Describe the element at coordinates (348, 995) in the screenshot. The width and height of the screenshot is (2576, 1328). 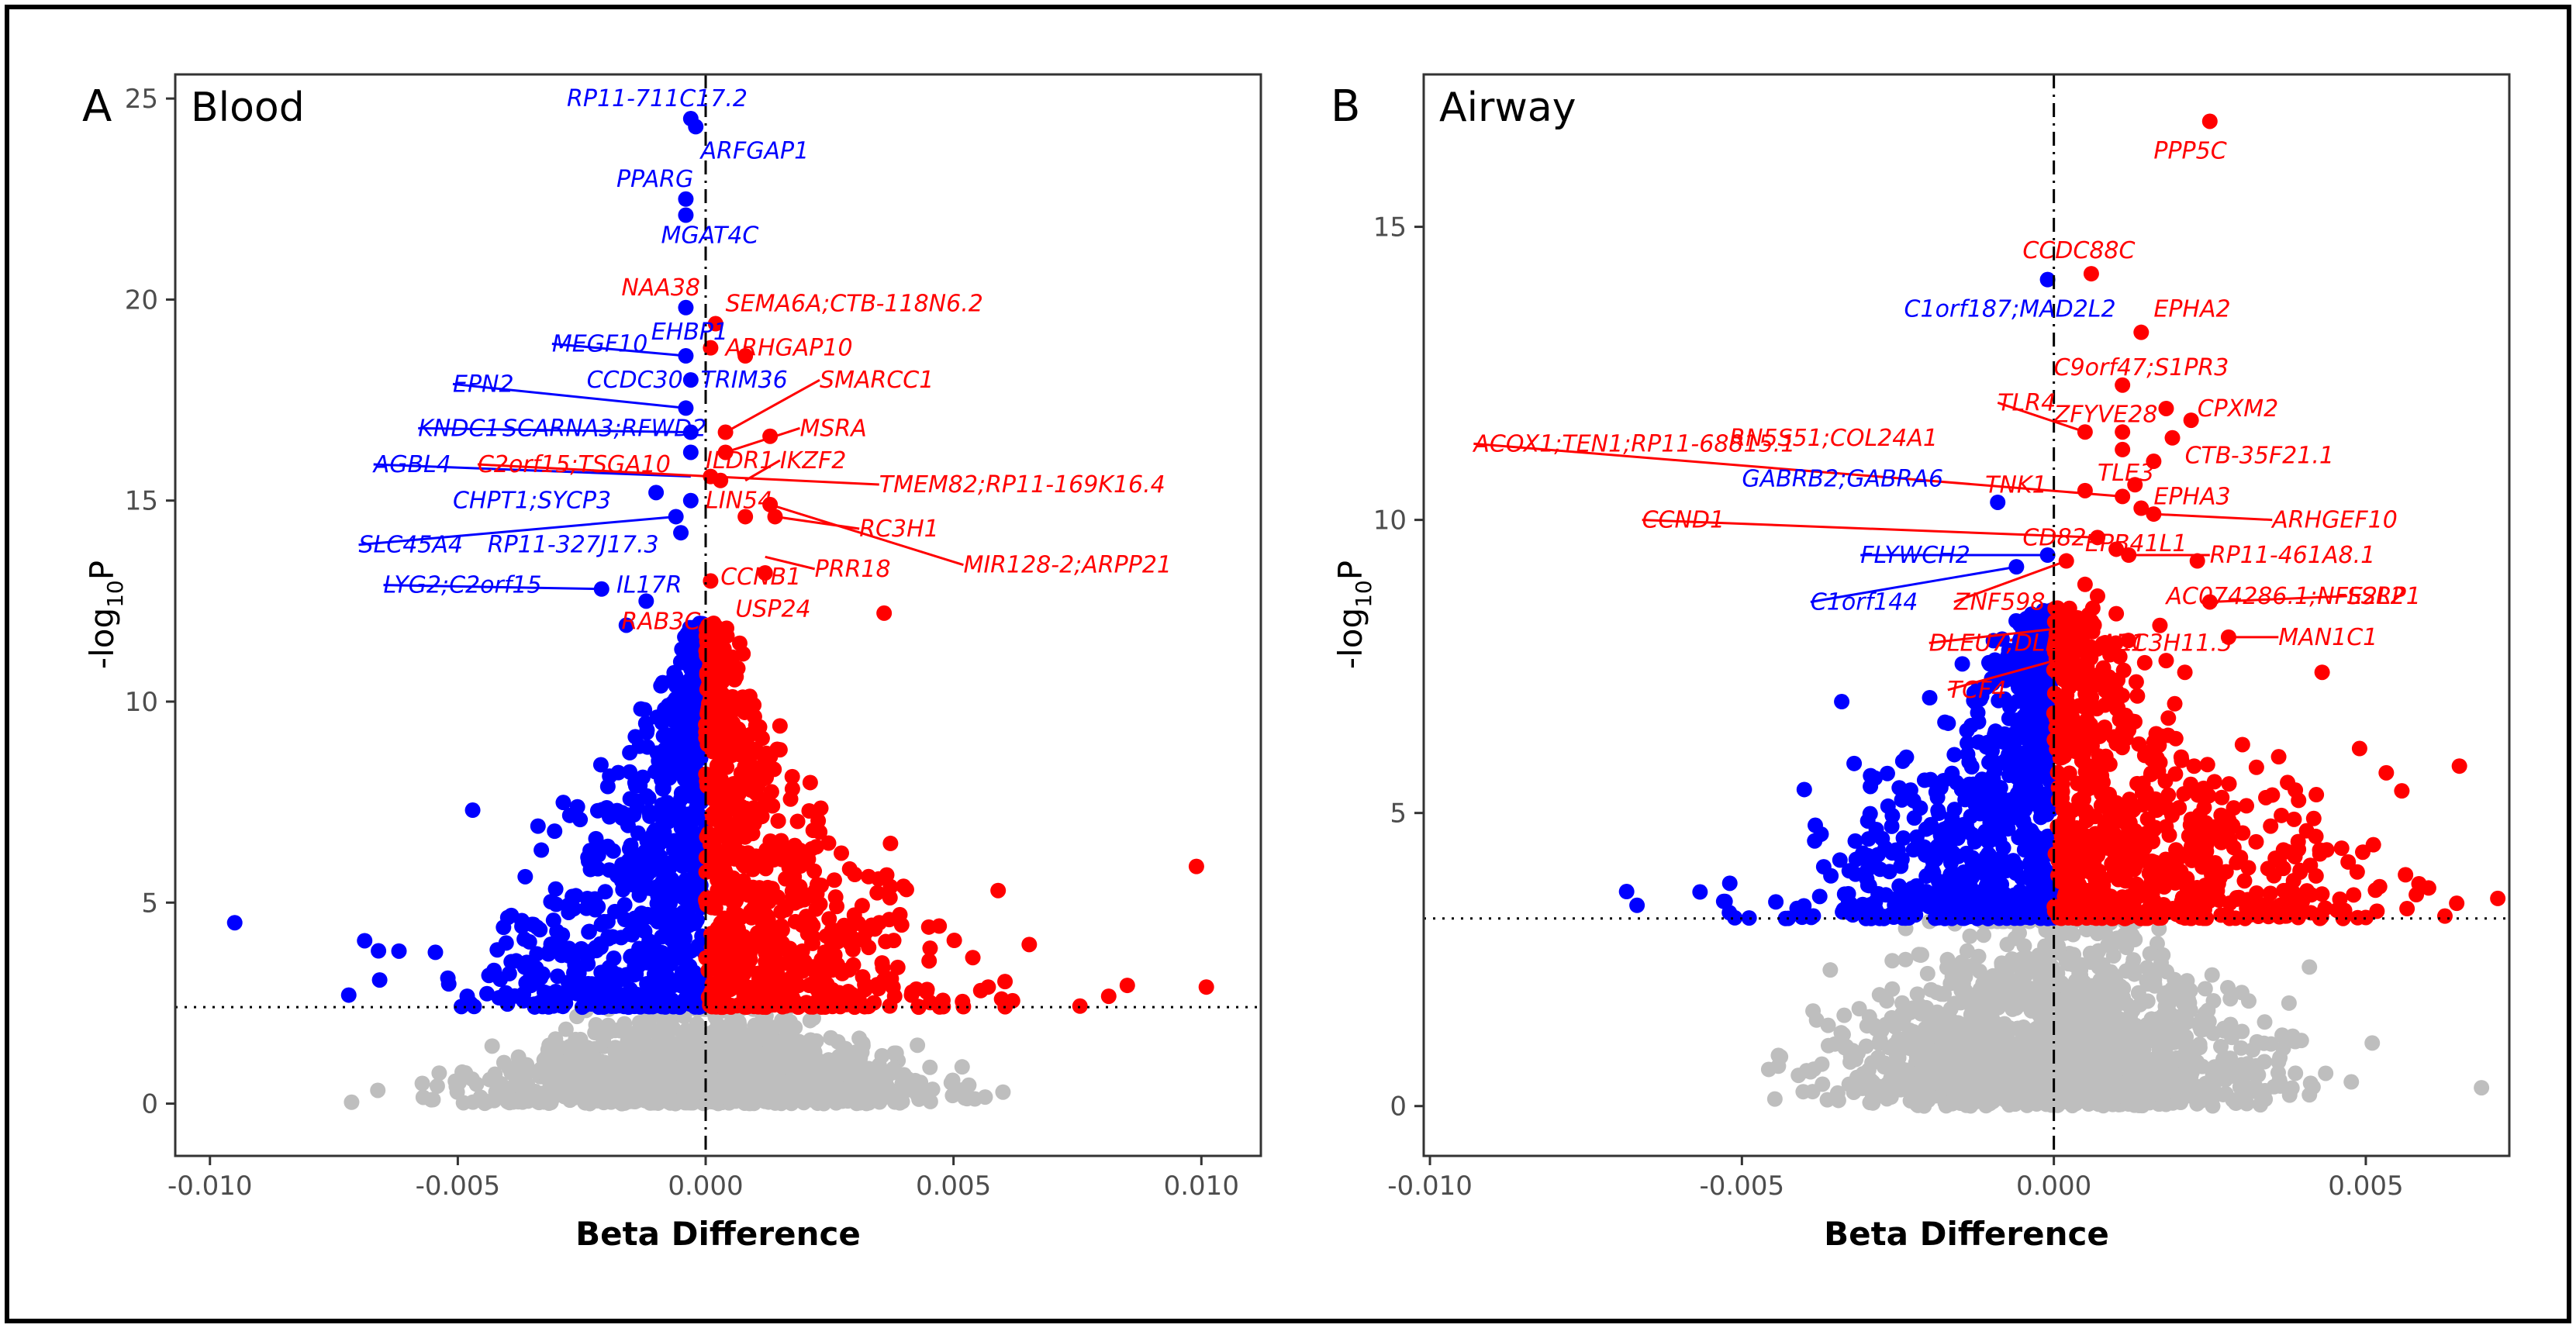
I see `point-outlier` at that location.